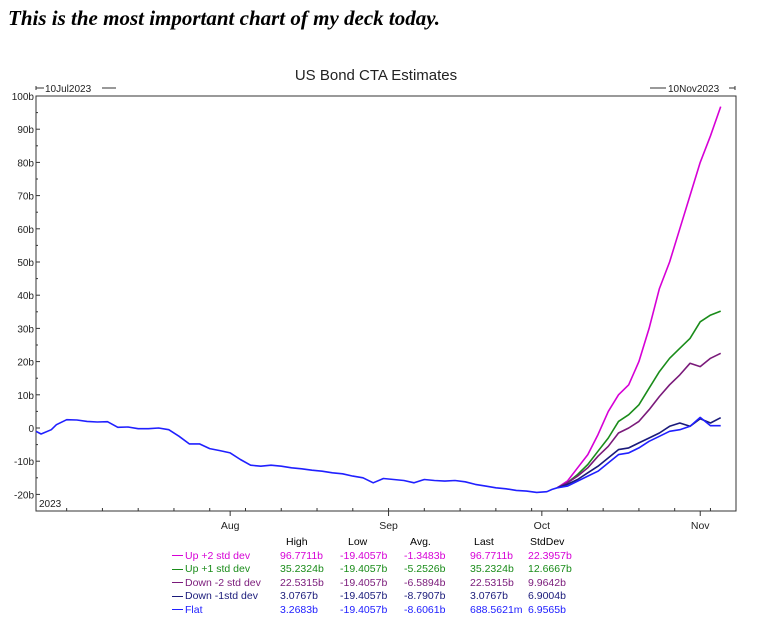  I want to click on series-line-flat, so click(639, 452).